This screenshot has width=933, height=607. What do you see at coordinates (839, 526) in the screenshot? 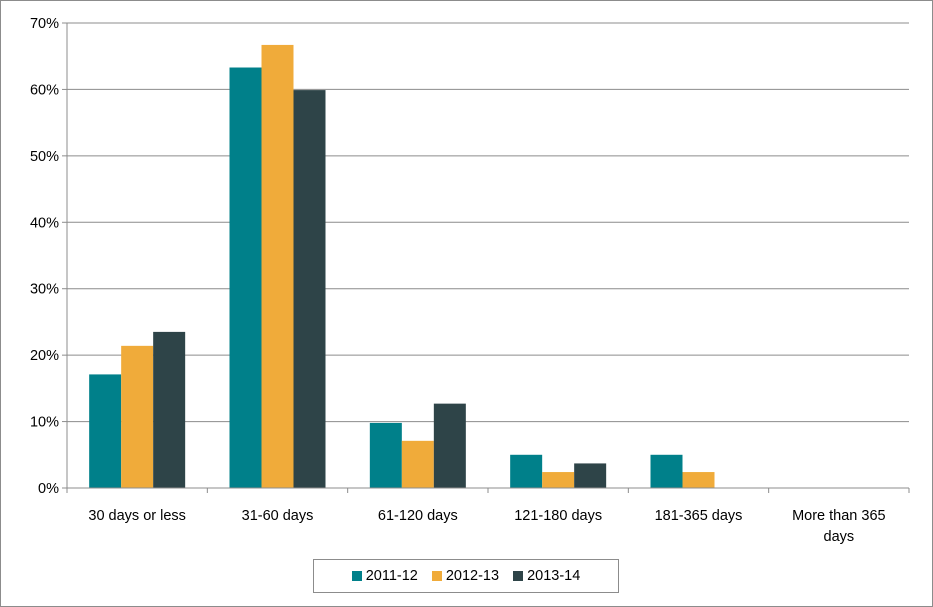
I see `x-category-label: More than 365 days` at bounding box center [839, 526].